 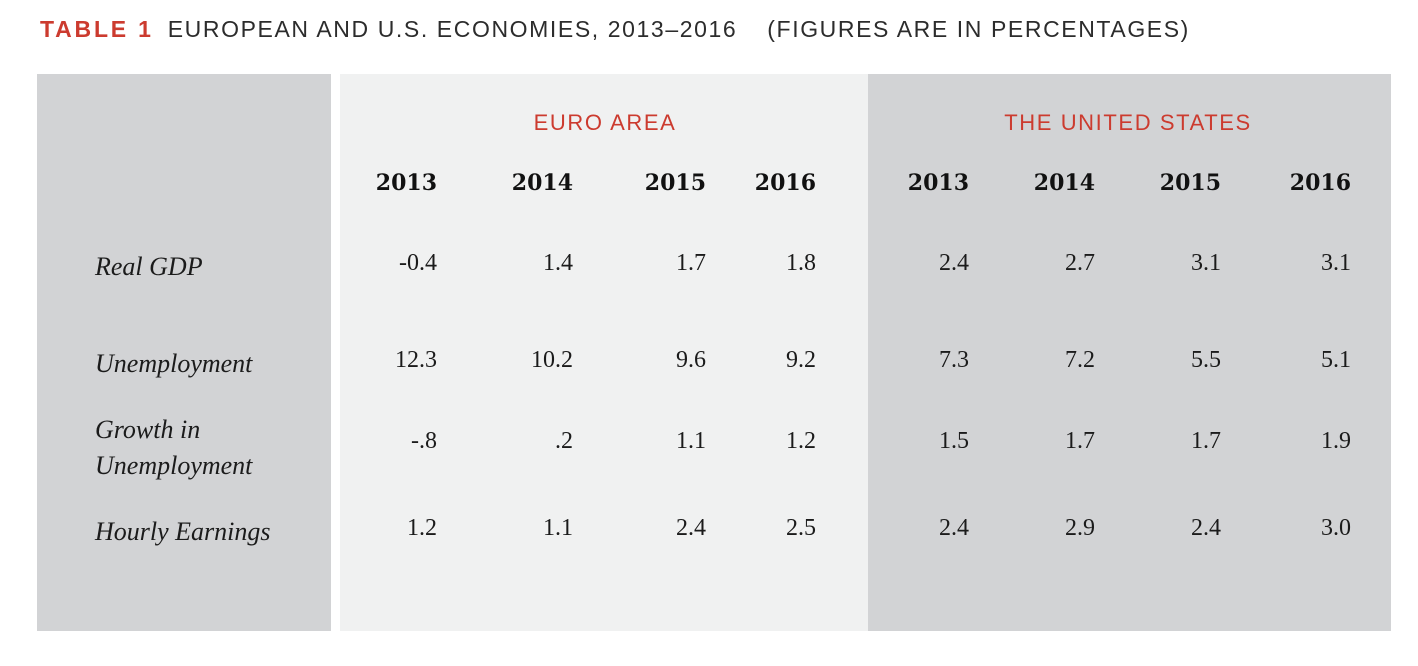 I want to click on us-value-cell: 2.9, so click(x=1080, y=528).